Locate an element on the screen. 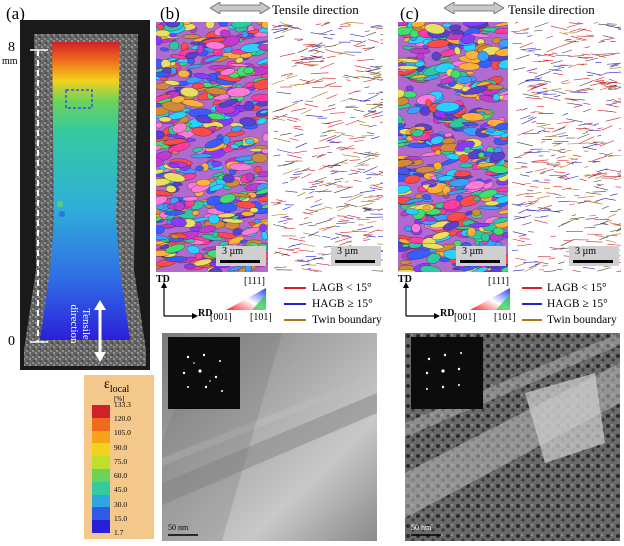 The image size is (624, 546). strain-map-svg is located at coordinates (85, 195).